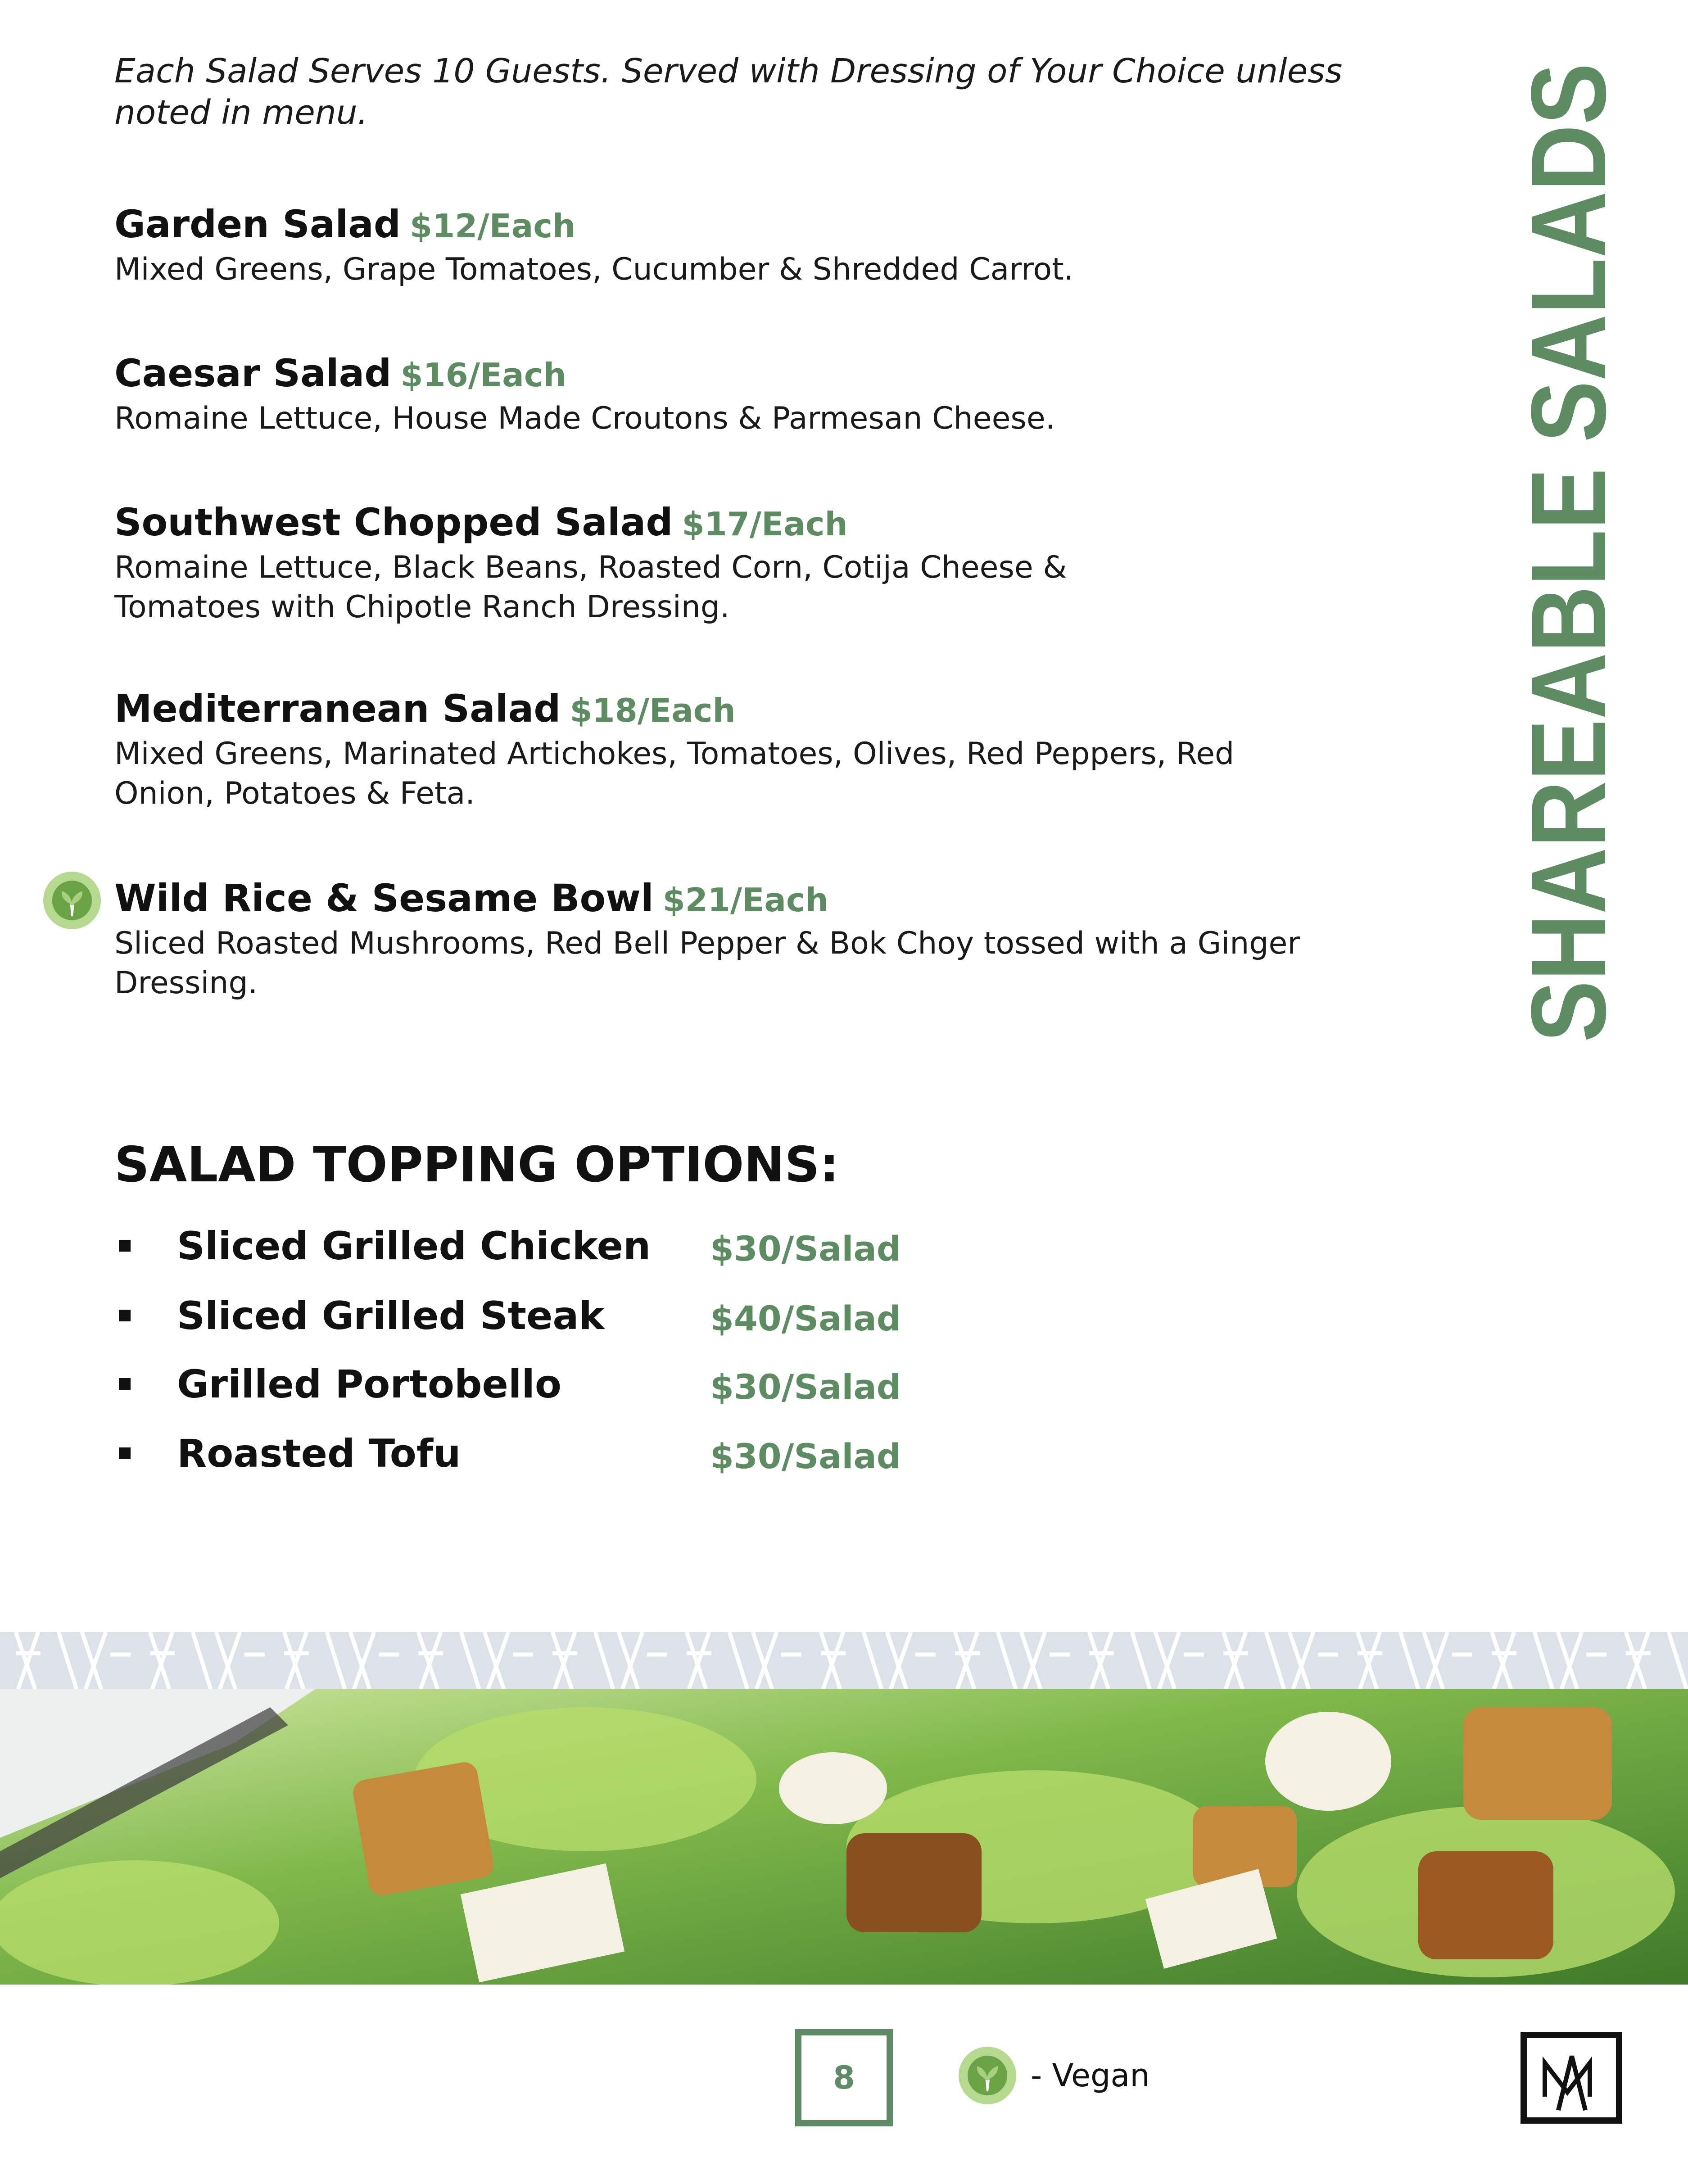 This screenshot has width=1688, height=2184. I want to click on item-price: $16/Each, so click(483, 375).